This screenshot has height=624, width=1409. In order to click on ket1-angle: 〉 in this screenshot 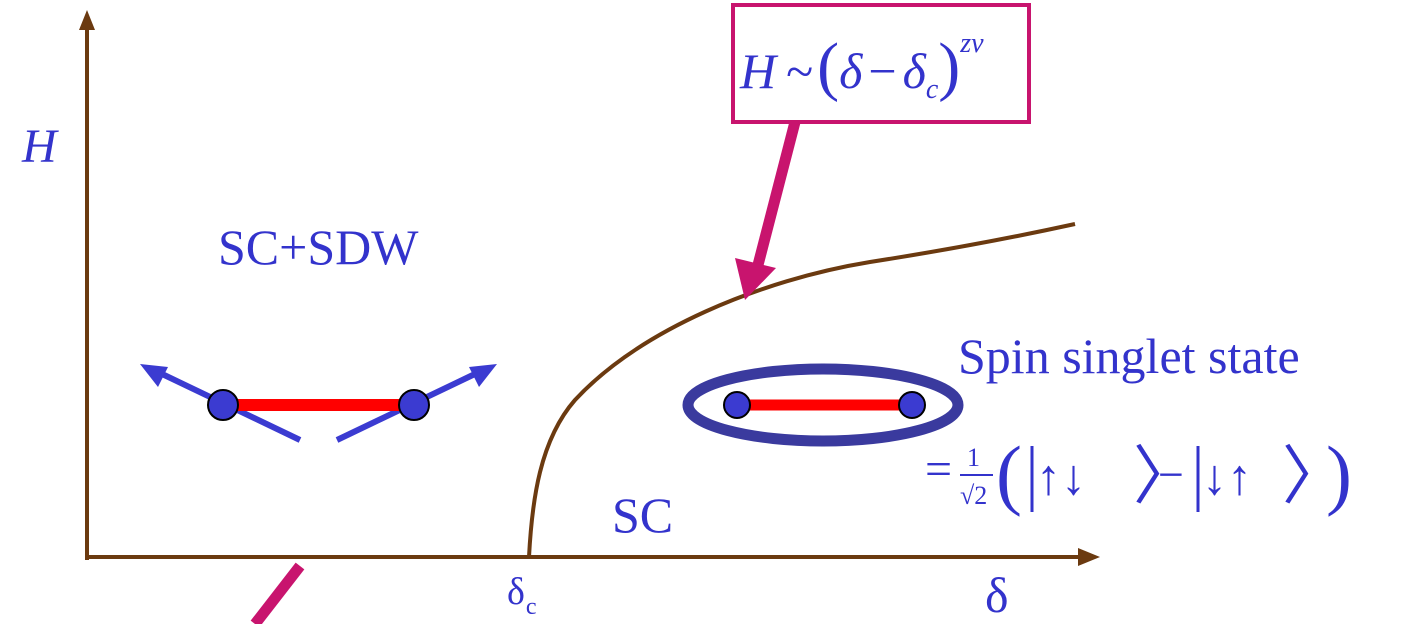, I will do `click(1165, 476)`.